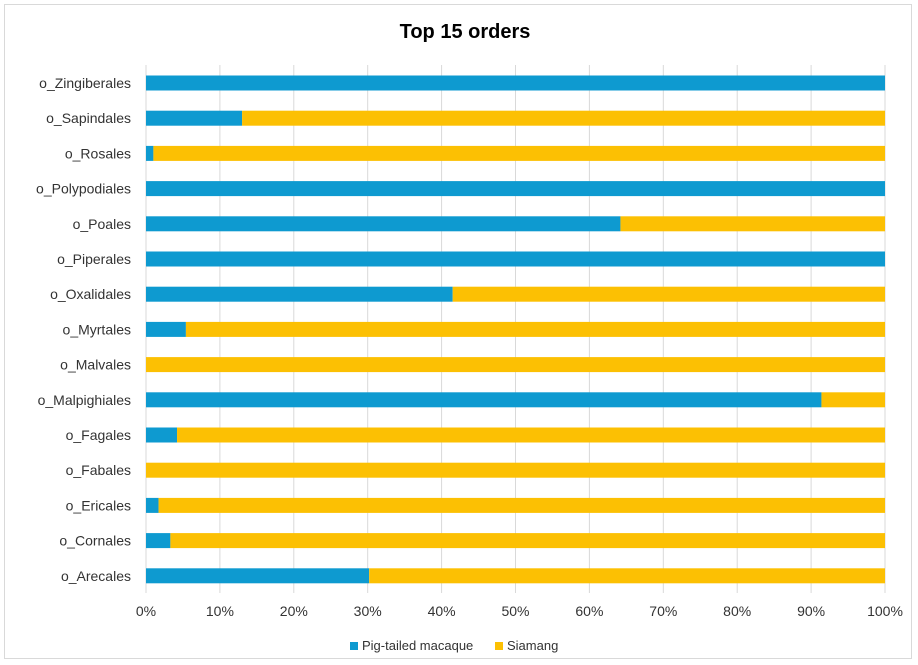 This screenshot has height=665, width=918. I want to click on category-label: o_Myrtales, so click(97, 329).